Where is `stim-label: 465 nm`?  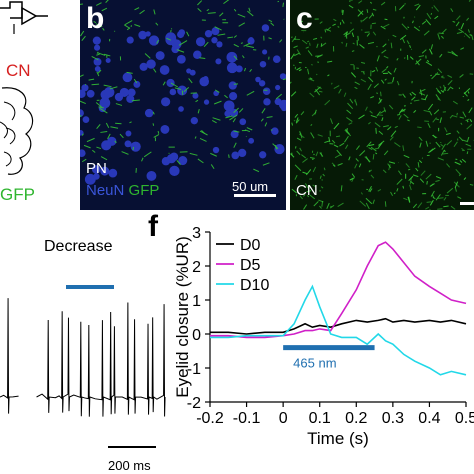
stim-label: 465 nm is located at coordinates (314, 363).